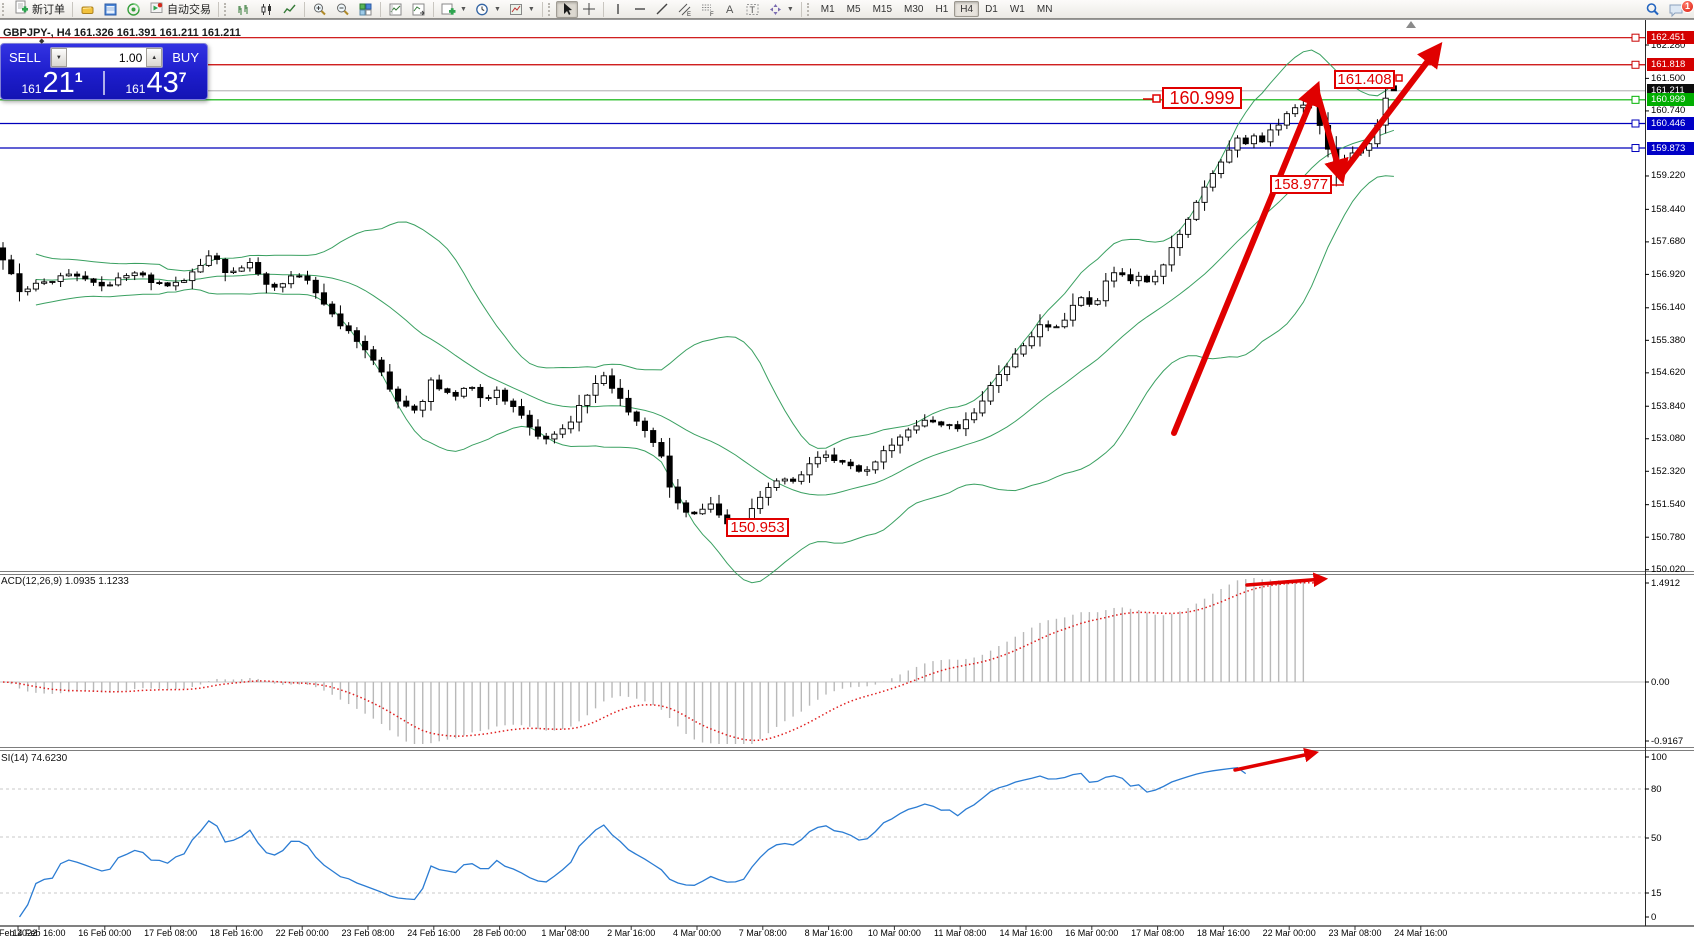 The height and width of the screenshot is (940, 1694). What do you see at coordinates (454, 9) in the screenshot?
I see `add-indicator-button: ▼` at bounding box center [454, 9].